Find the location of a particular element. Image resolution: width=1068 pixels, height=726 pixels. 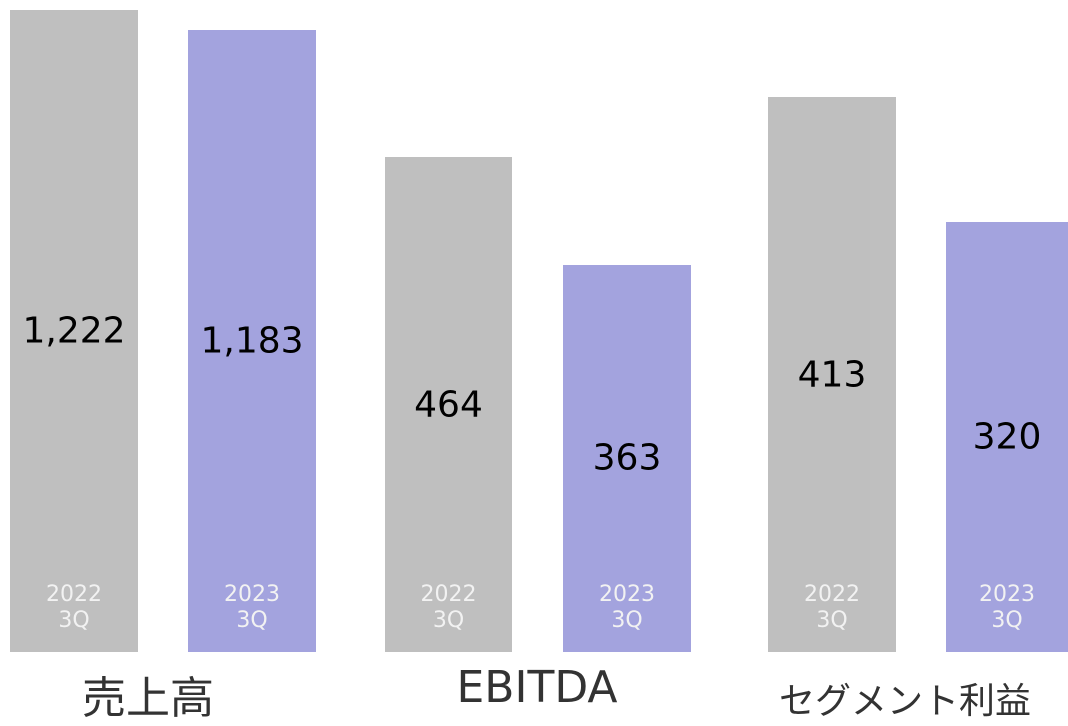

bar: 464 2022 3Q is located at coordinates (448, 404).